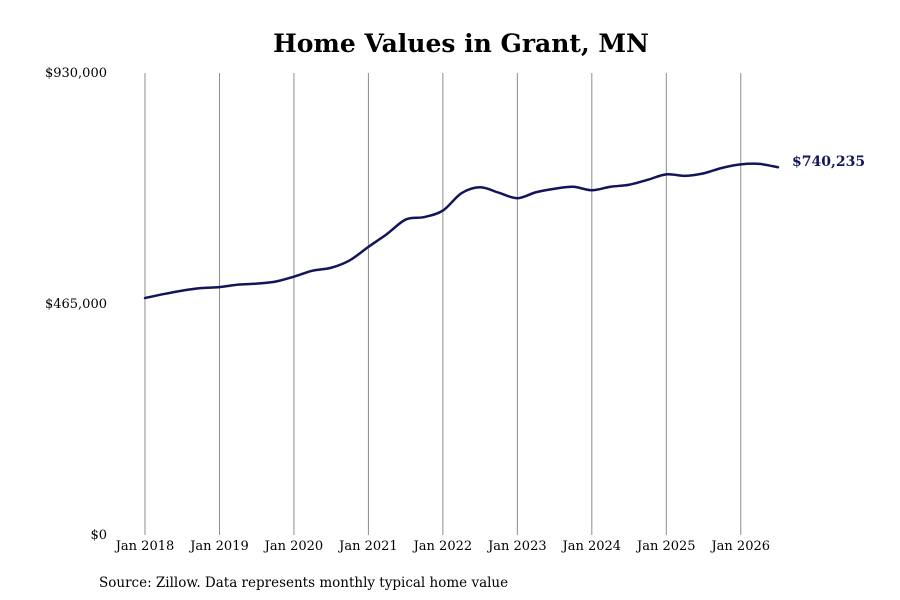  What do you see at coordinates (218, 546) in the screenshot?
I see `x-tick-label: Jan 2019` at bounding box center [218, 546].